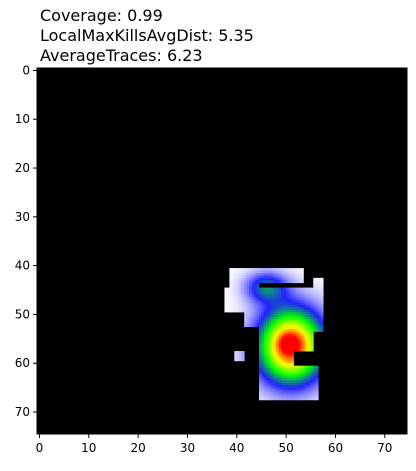 This screenshot has width=416, height=471. Describe the element at coordinates (22, 217) in the screenshot. I see `y-tick-label: 30` at that location.